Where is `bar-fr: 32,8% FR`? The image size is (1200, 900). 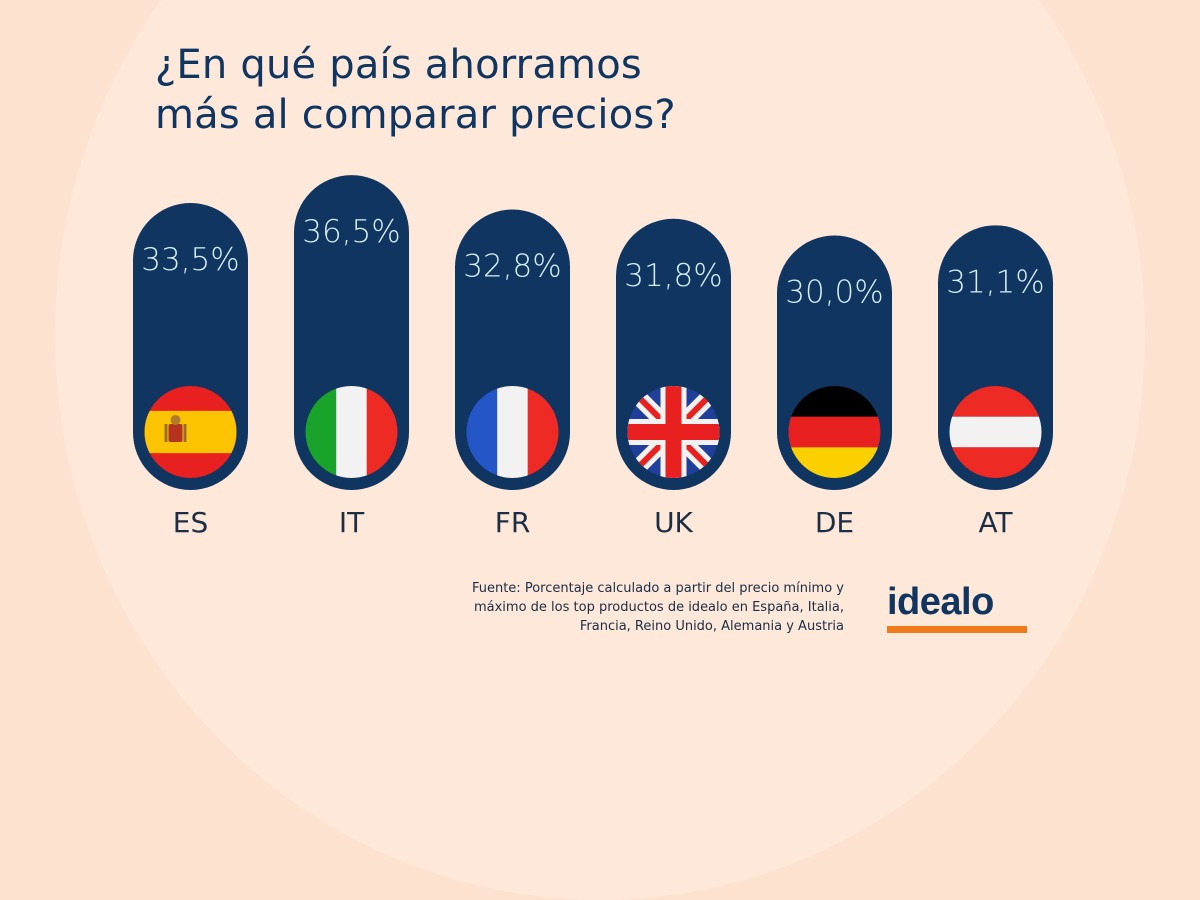 bar-fr: 32,8% FR is located at coordinates (512, 374).